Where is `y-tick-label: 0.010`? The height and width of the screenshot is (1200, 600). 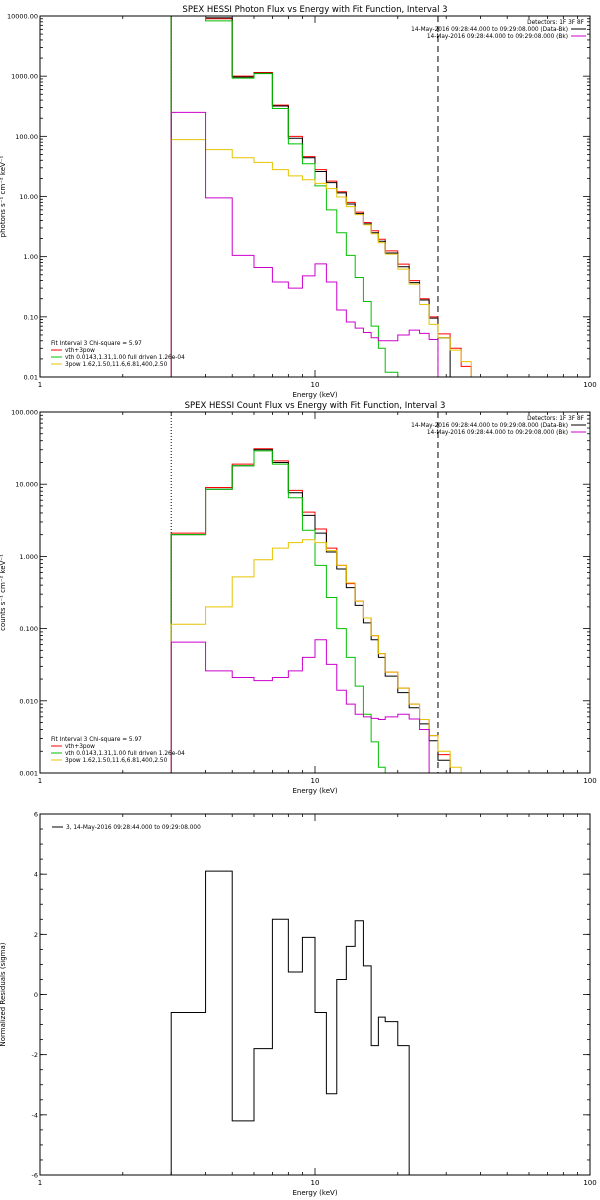 y-tick-label: 0.010 is located at coordinates (28, 701).